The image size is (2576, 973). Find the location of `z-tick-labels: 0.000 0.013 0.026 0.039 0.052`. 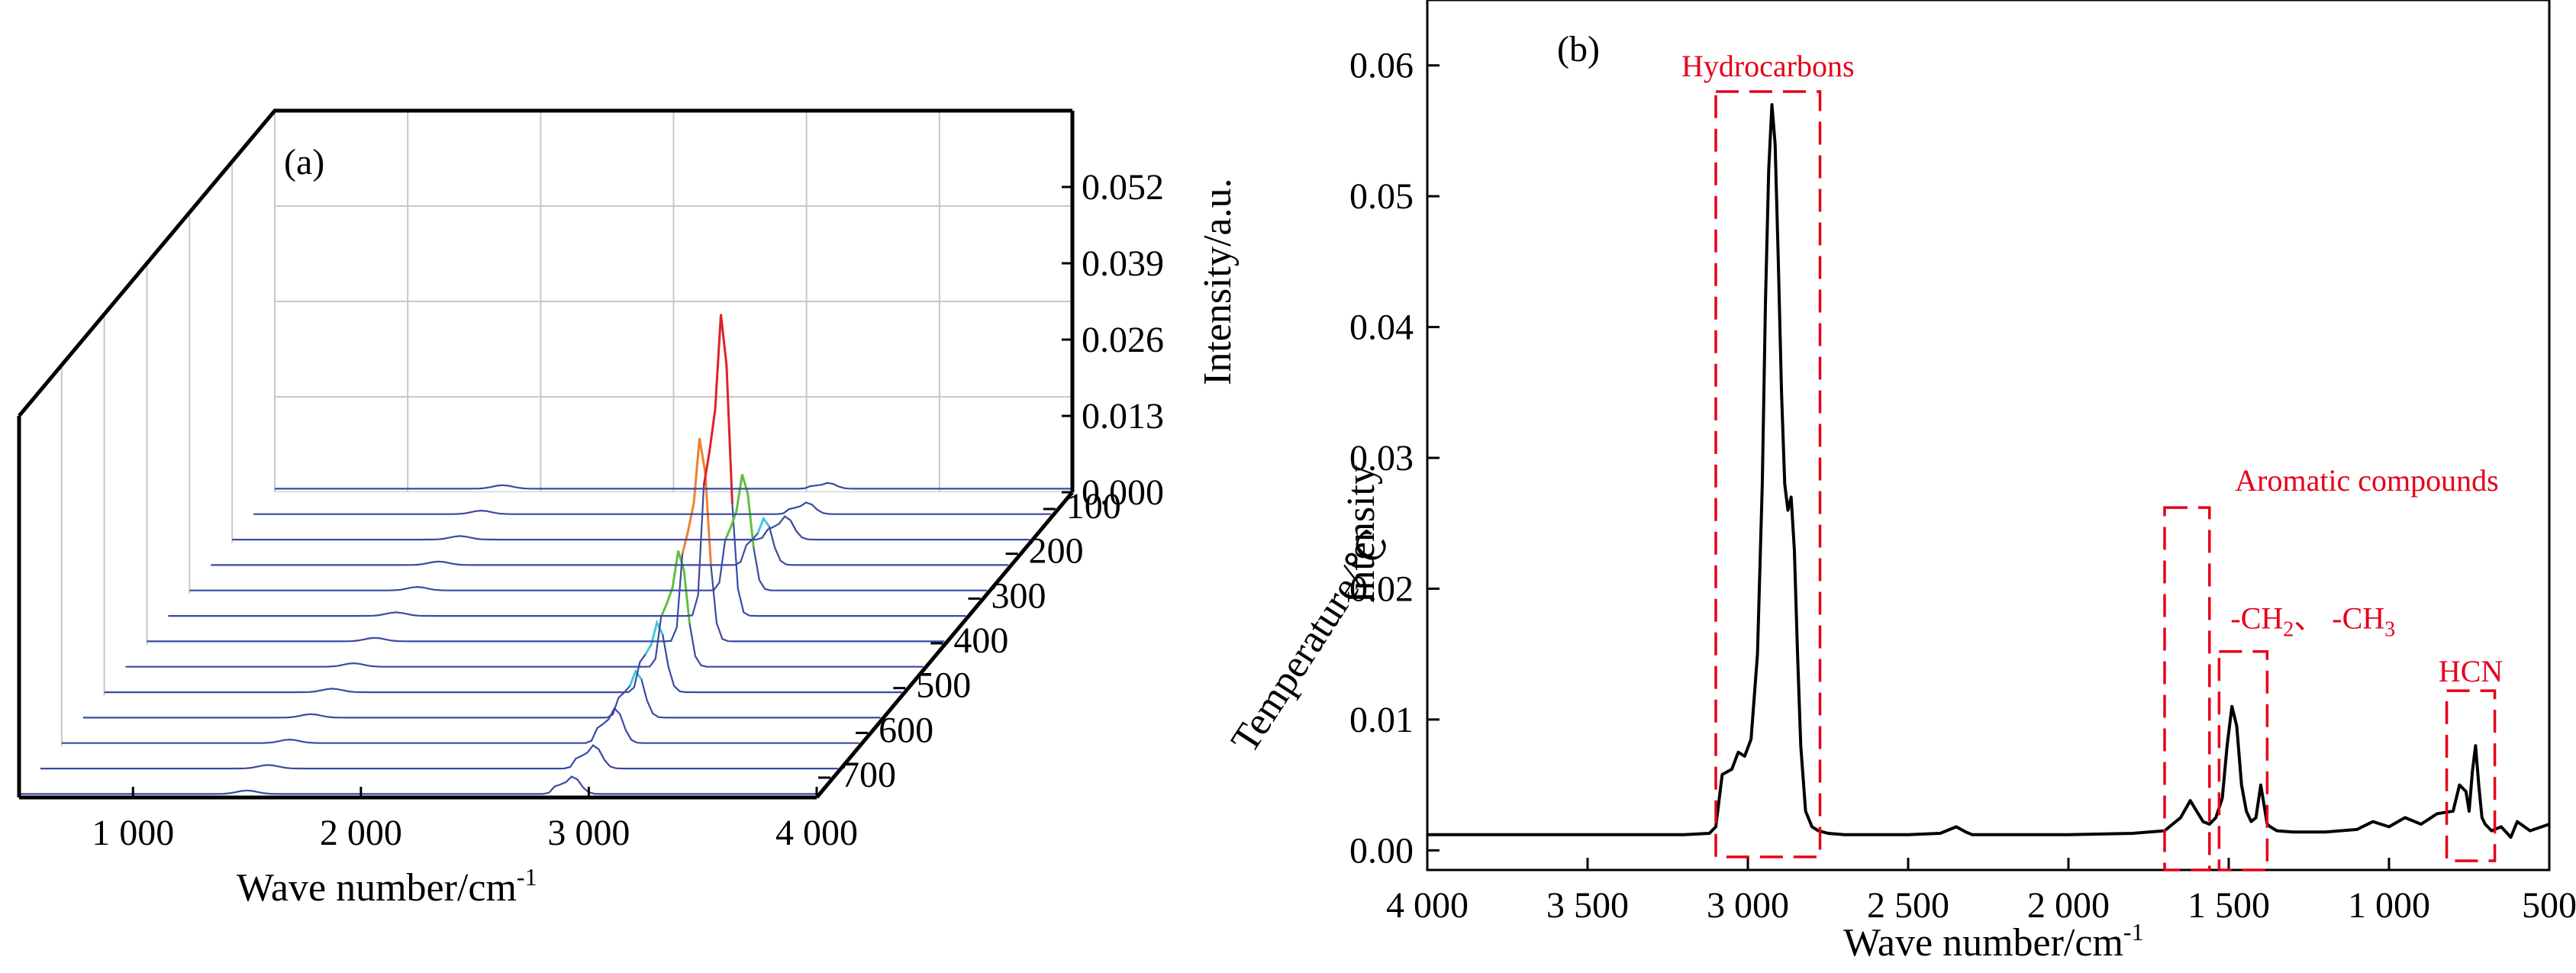

z-tick-labels: 0.000 0.013 0.026 0.039 0.052 is located at coordinates (1113, 340).